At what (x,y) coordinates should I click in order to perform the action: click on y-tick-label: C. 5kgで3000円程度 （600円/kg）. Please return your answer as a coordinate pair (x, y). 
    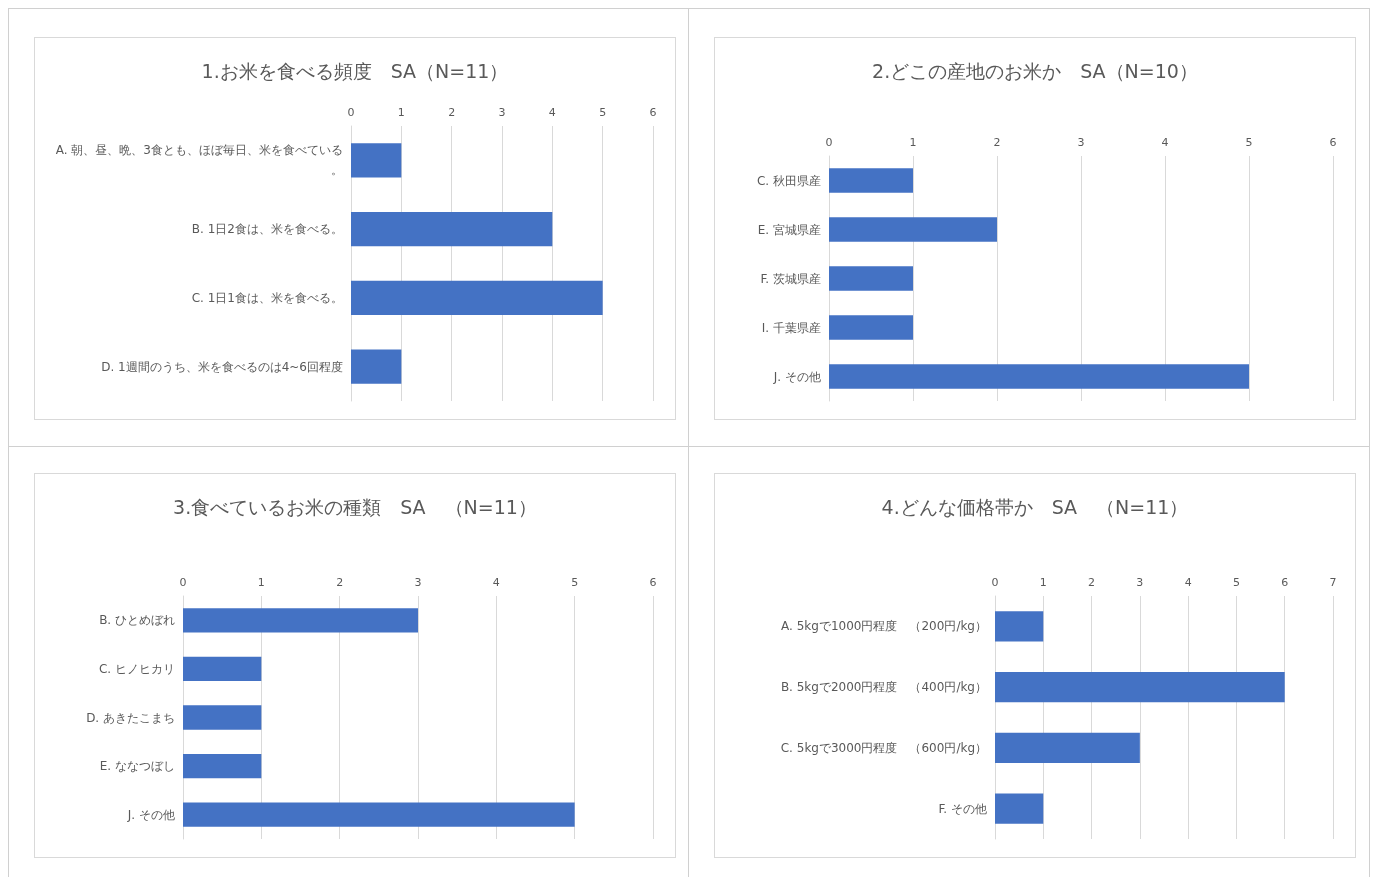
    Looking at the image, I should click on (883, 747).